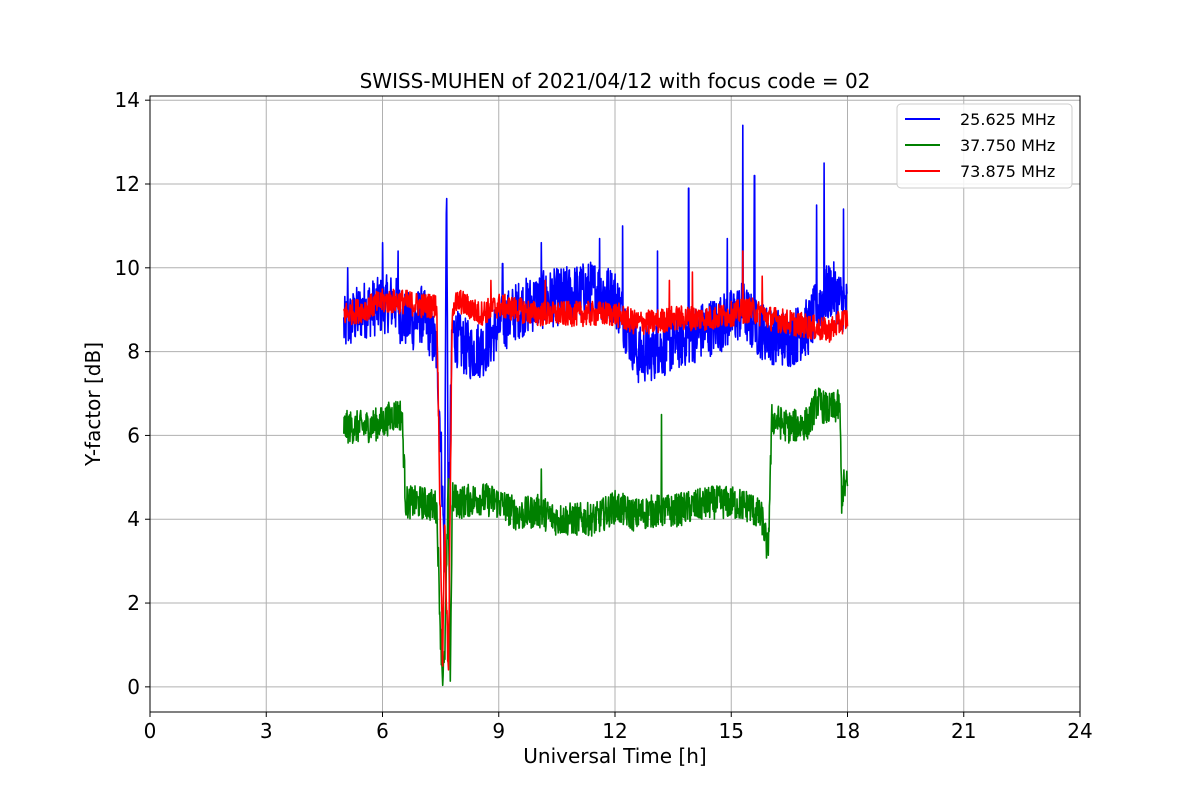 This screenshot has height=800, width=1200. Describe the element at coordinates (614, 731) in the screenshot. I see `x-tick-label: 12` at that location.